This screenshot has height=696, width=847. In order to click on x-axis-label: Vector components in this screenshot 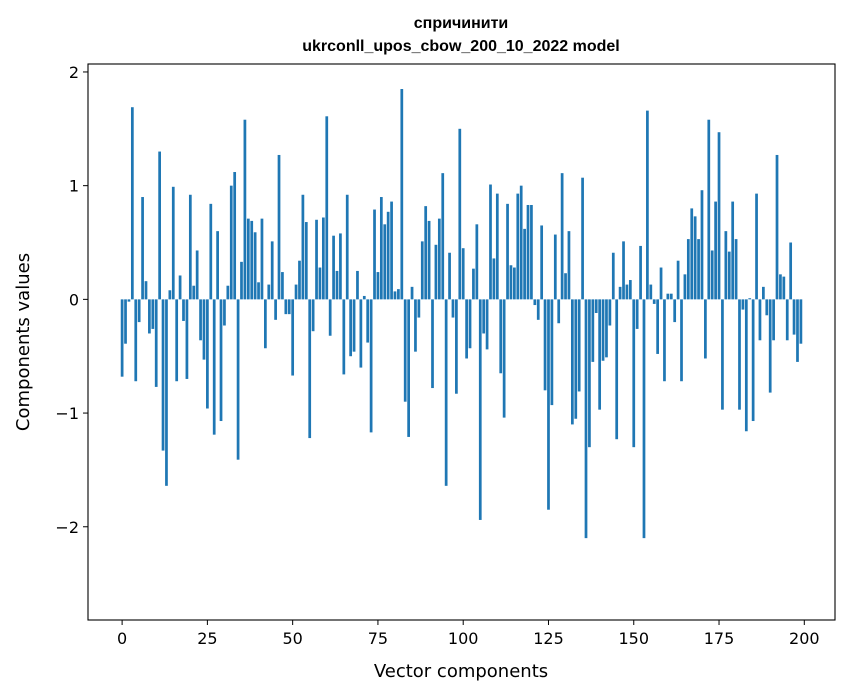, I will do `click(461, 671)`.